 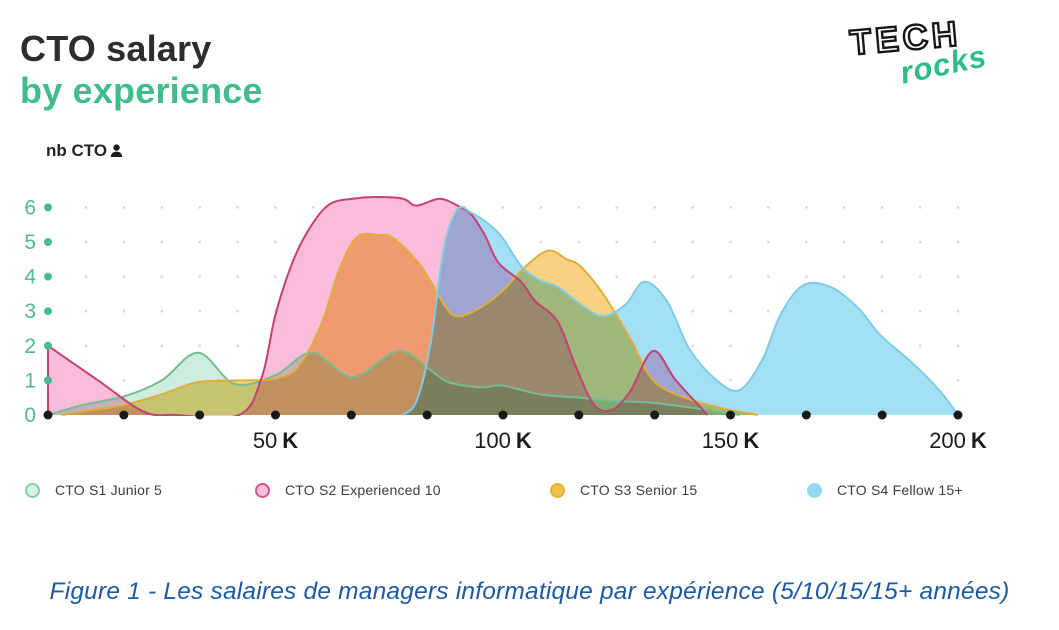 I want to click on y-axis-title-text: nb CTO, so click(x=77, y=150).